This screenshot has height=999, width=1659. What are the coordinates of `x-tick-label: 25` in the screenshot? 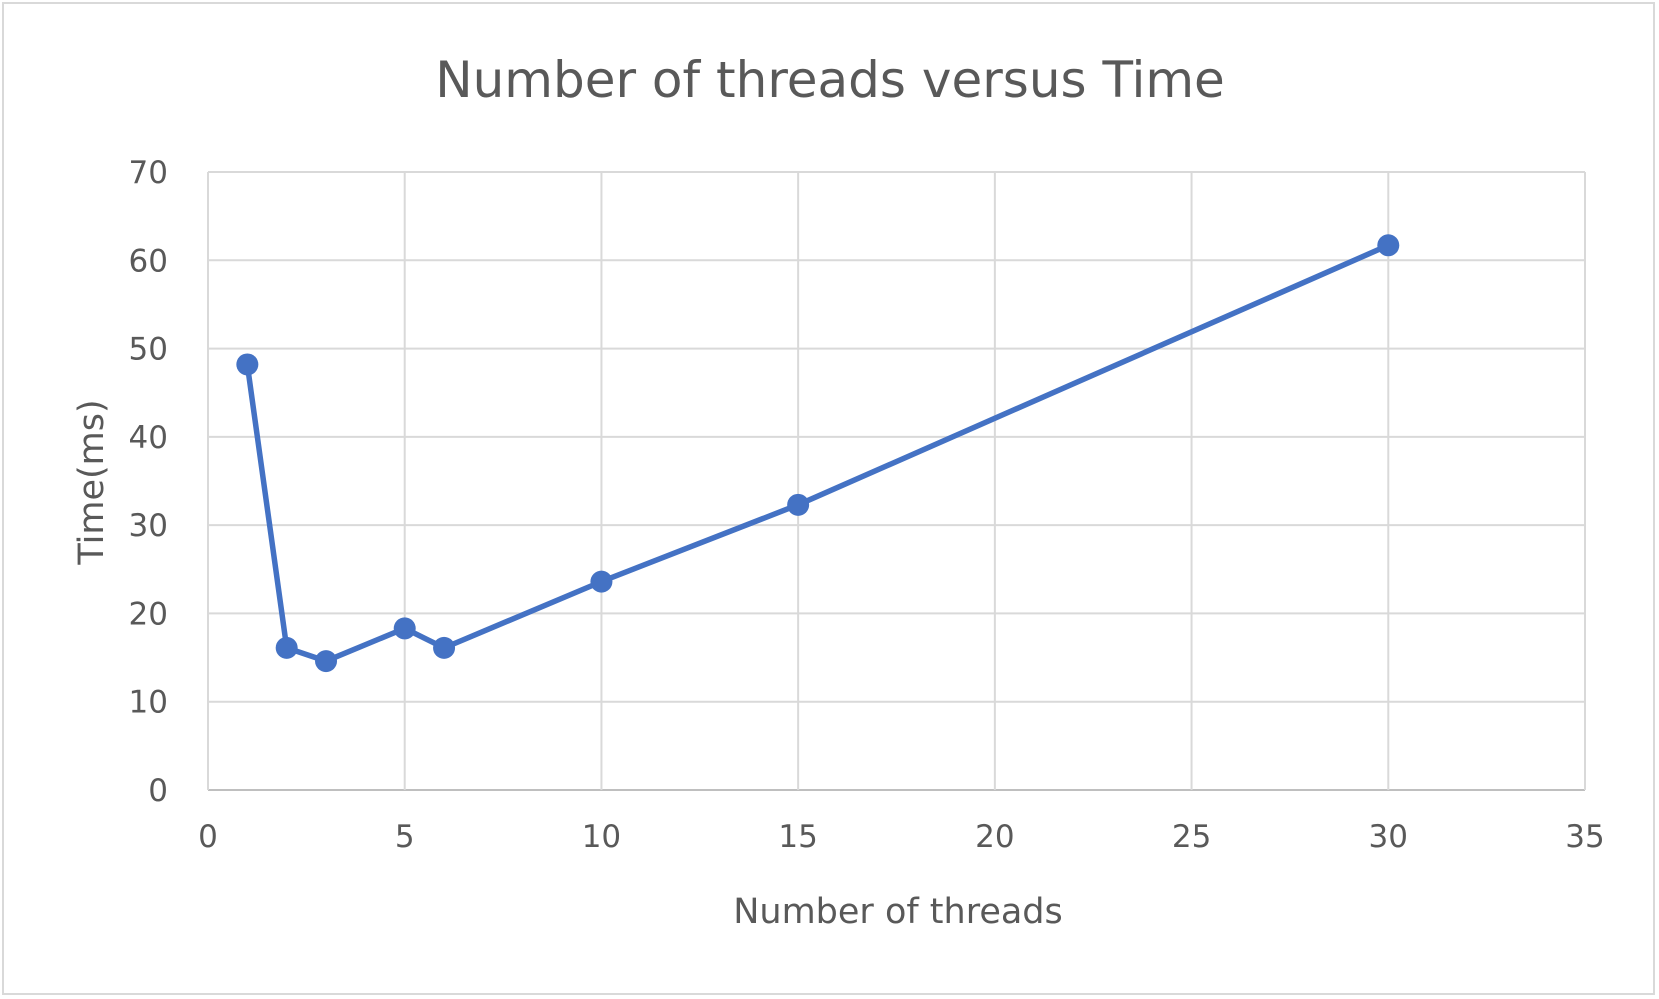 It's located at (1191, 837).